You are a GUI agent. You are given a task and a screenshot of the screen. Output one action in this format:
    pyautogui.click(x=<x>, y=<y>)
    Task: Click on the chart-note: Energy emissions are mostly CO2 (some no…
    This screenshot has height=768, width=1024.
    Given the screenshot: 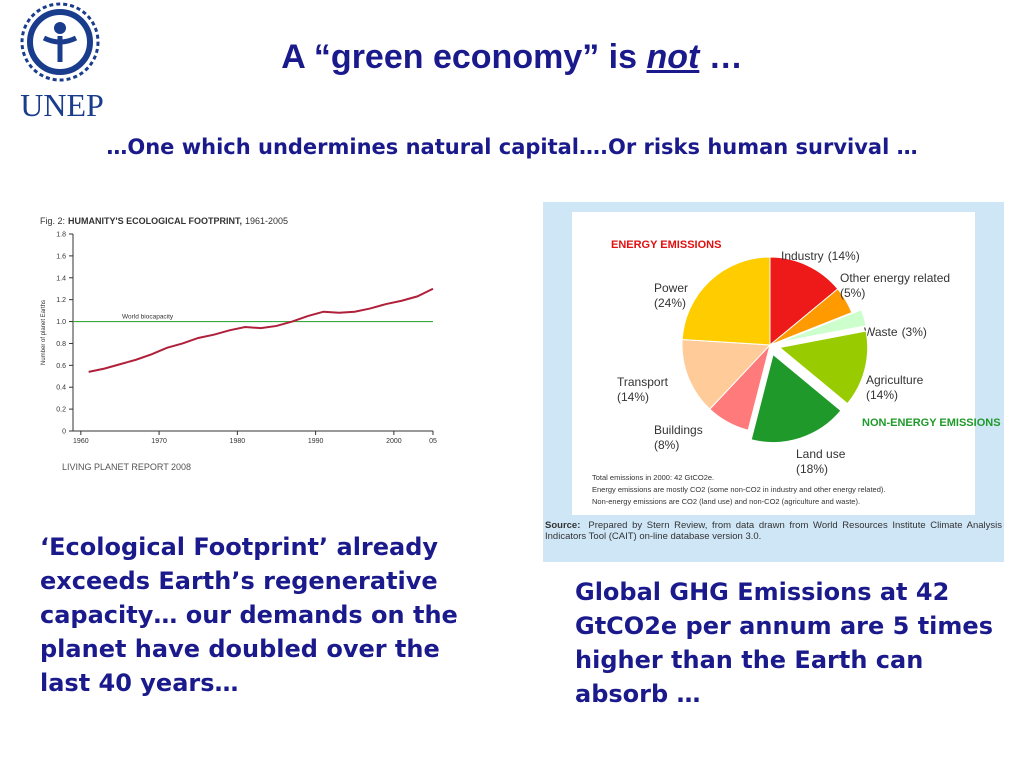 What is the action you would take?
    pyautogui.click(x=738, y=489)
    